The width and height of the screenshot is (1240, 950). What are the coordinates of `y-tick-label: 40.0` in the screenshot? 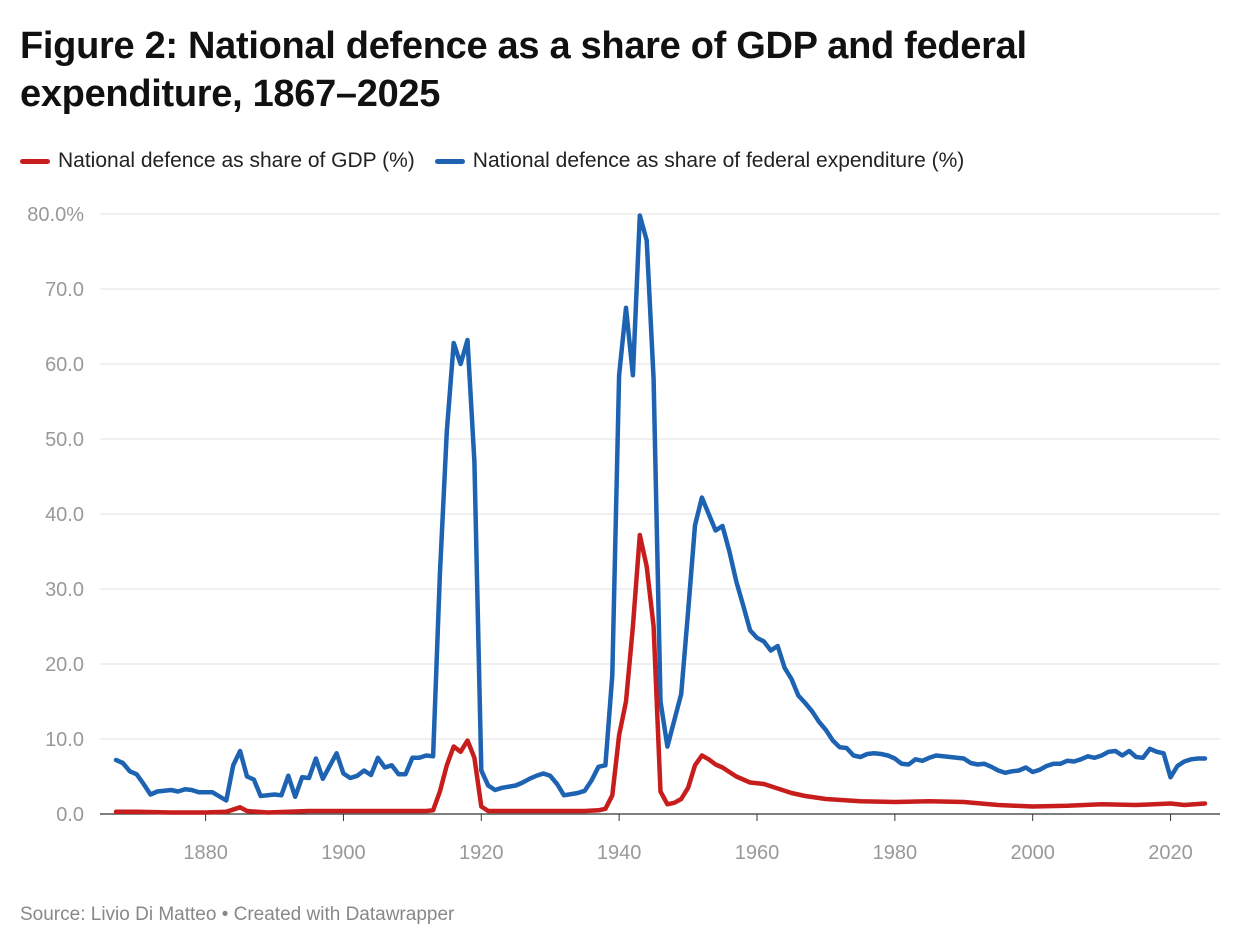 It's located at (64, 515).